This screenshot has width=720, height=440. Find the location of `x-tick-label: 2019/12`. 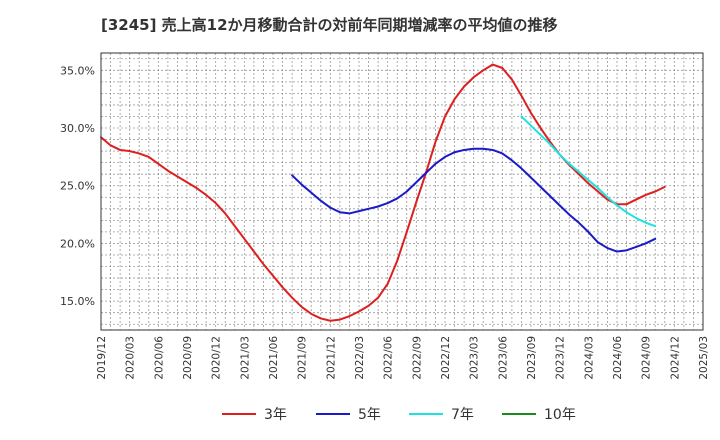

x-tick-label: 2019/12 is located at coordinates (102, 358).